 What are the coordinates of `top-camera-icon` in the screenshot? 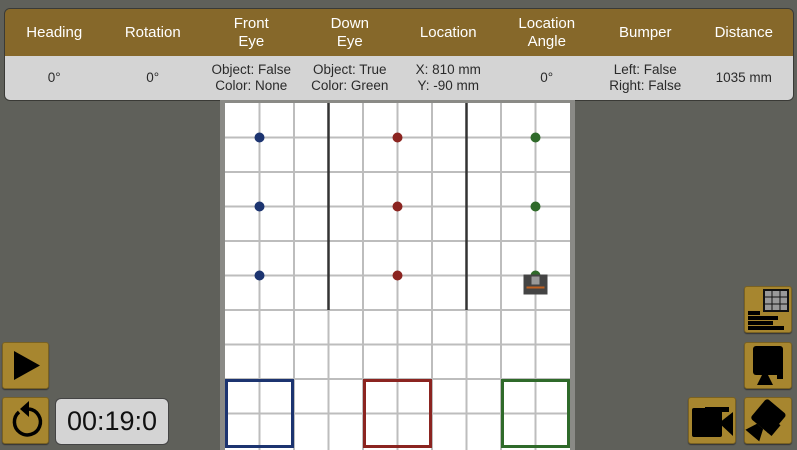 It's located at (768, 365).